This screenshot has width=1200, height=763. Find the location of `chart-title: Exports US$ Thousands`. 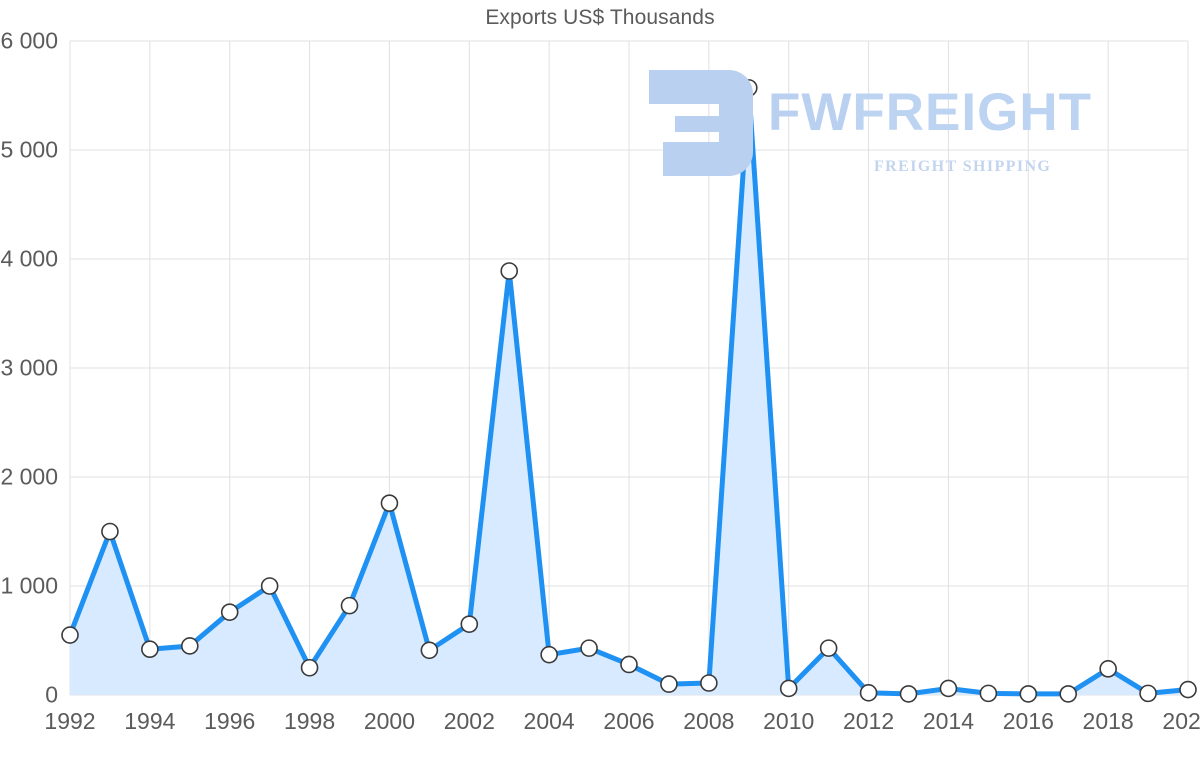

chart-title: Exports US$ Thousands is located at coordinates (600, 17).